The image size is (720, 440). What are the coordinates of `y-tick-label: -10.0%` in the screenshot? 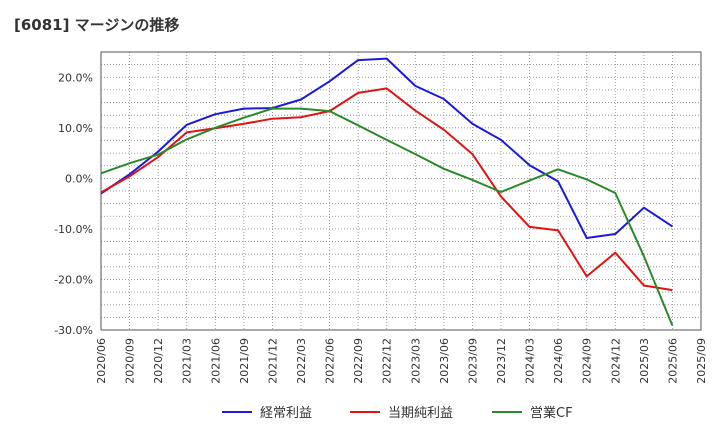 It's located at (73, 229).